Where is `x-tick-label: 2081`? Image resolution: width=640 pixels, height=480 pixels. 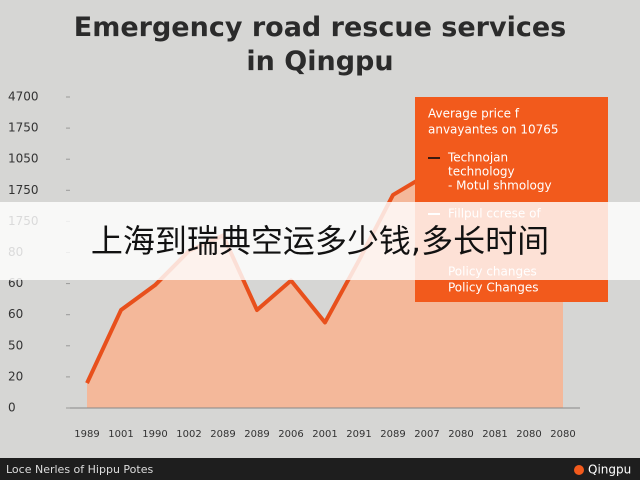 x-tick-label: 2081 is located at coordinates (494, 434).